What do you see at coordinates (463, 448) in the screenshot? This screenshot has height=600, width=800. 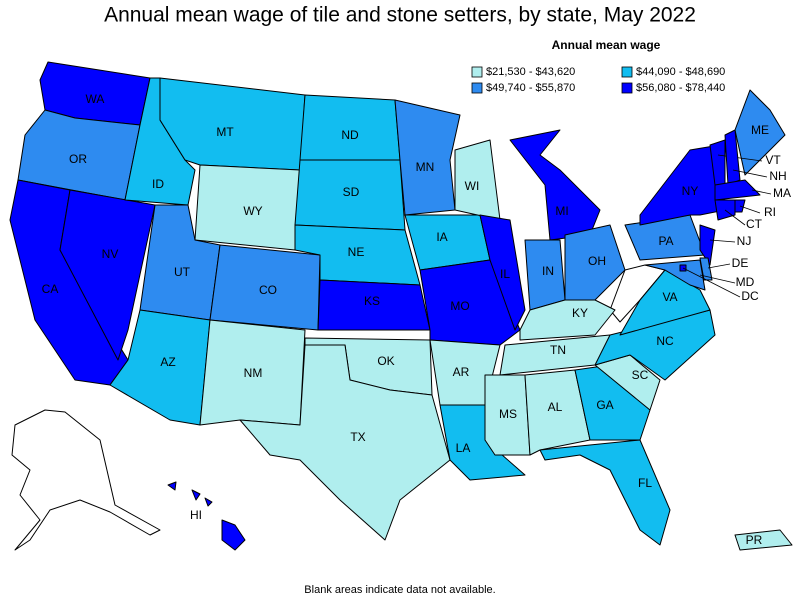 I see `state-label: LA` at bounding box center [463, 448].